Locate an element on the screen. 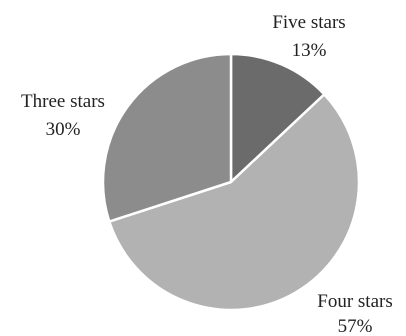  slice-label-three-stars-value: 30% is located at coordinates (63, 129).